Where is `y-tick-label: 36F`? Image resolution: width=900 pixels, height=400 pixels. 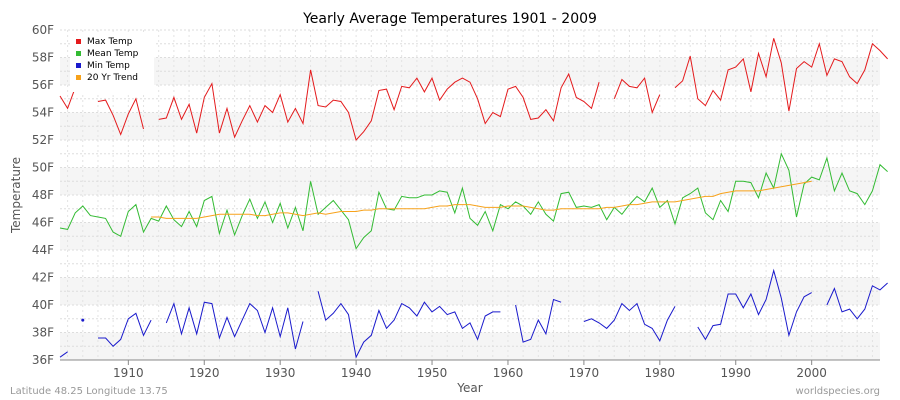 y-tick-label: 36F is located at coordinates (43, 360).